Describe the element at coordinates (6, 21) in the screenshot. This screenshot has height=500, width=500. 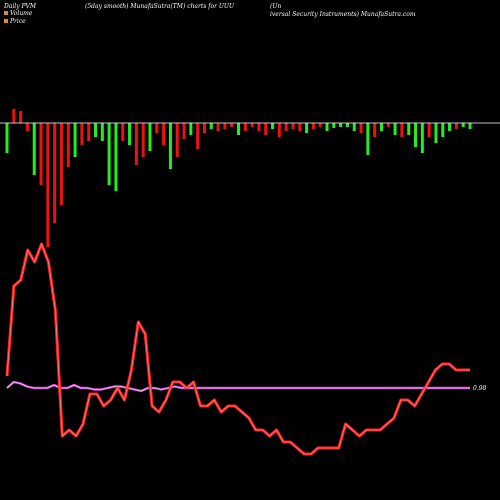
I see `legend-price-swatch` at that location.